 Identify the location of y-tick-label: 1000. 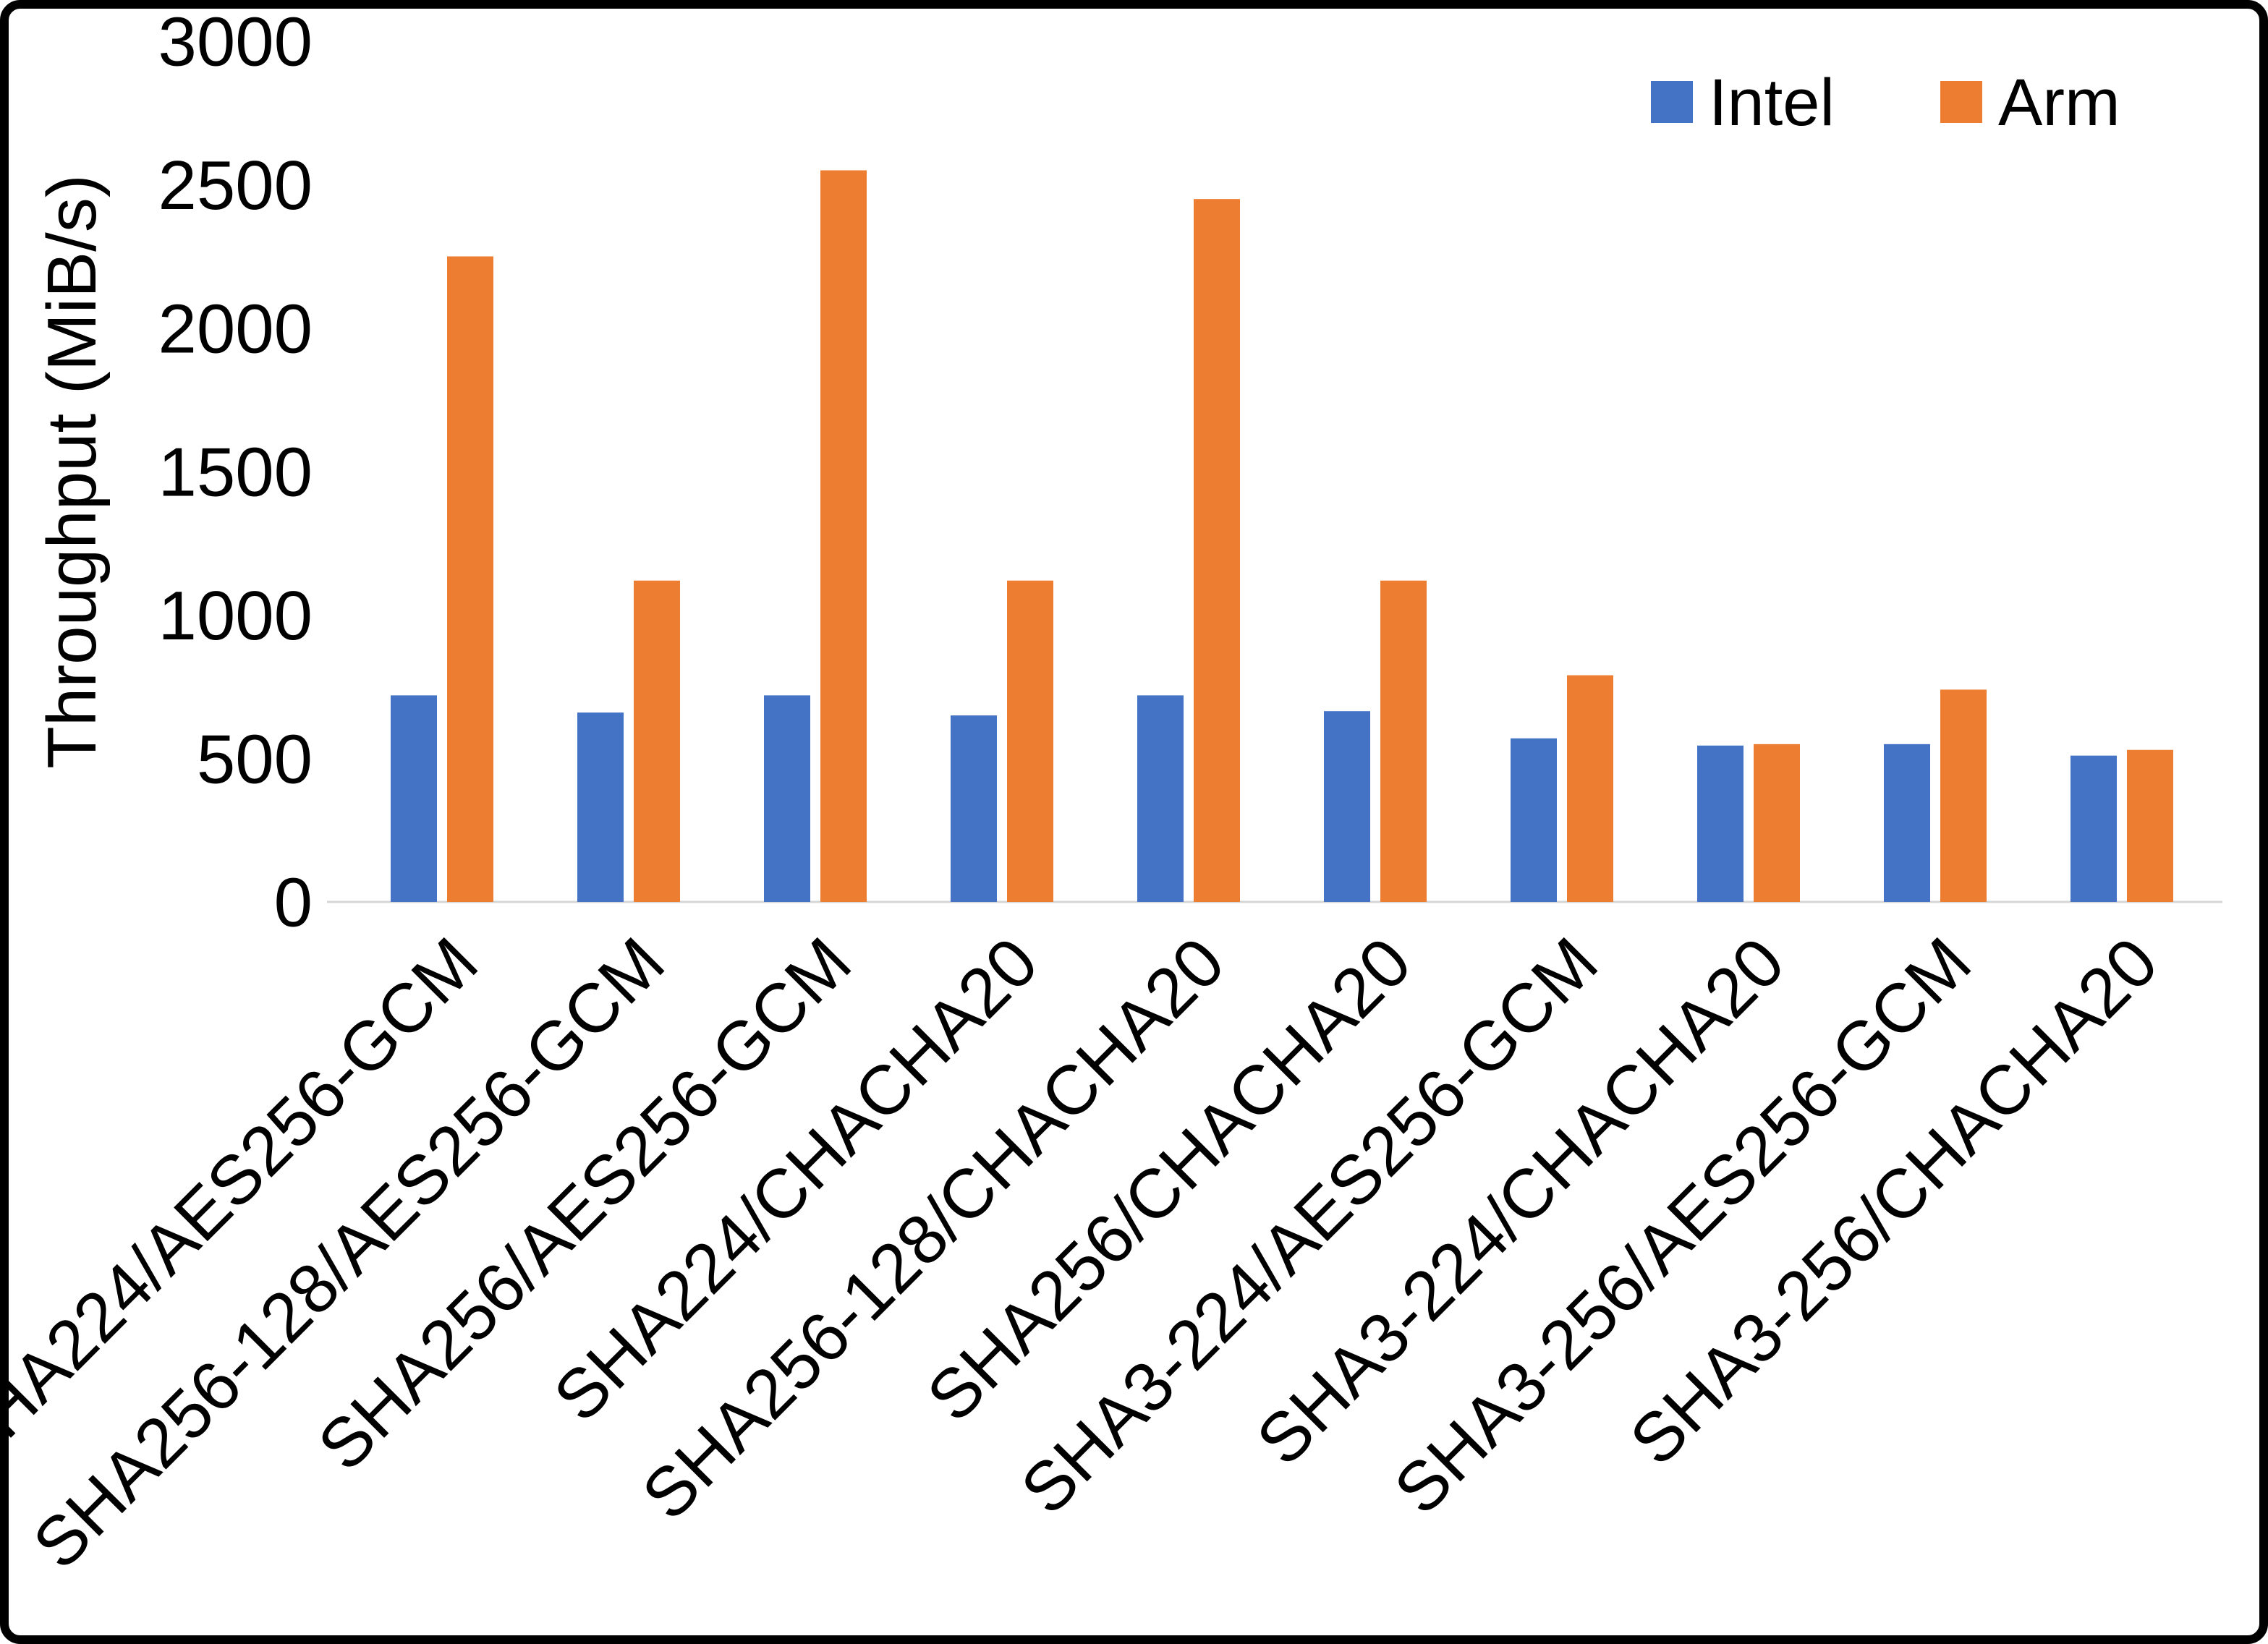
(235, 616).